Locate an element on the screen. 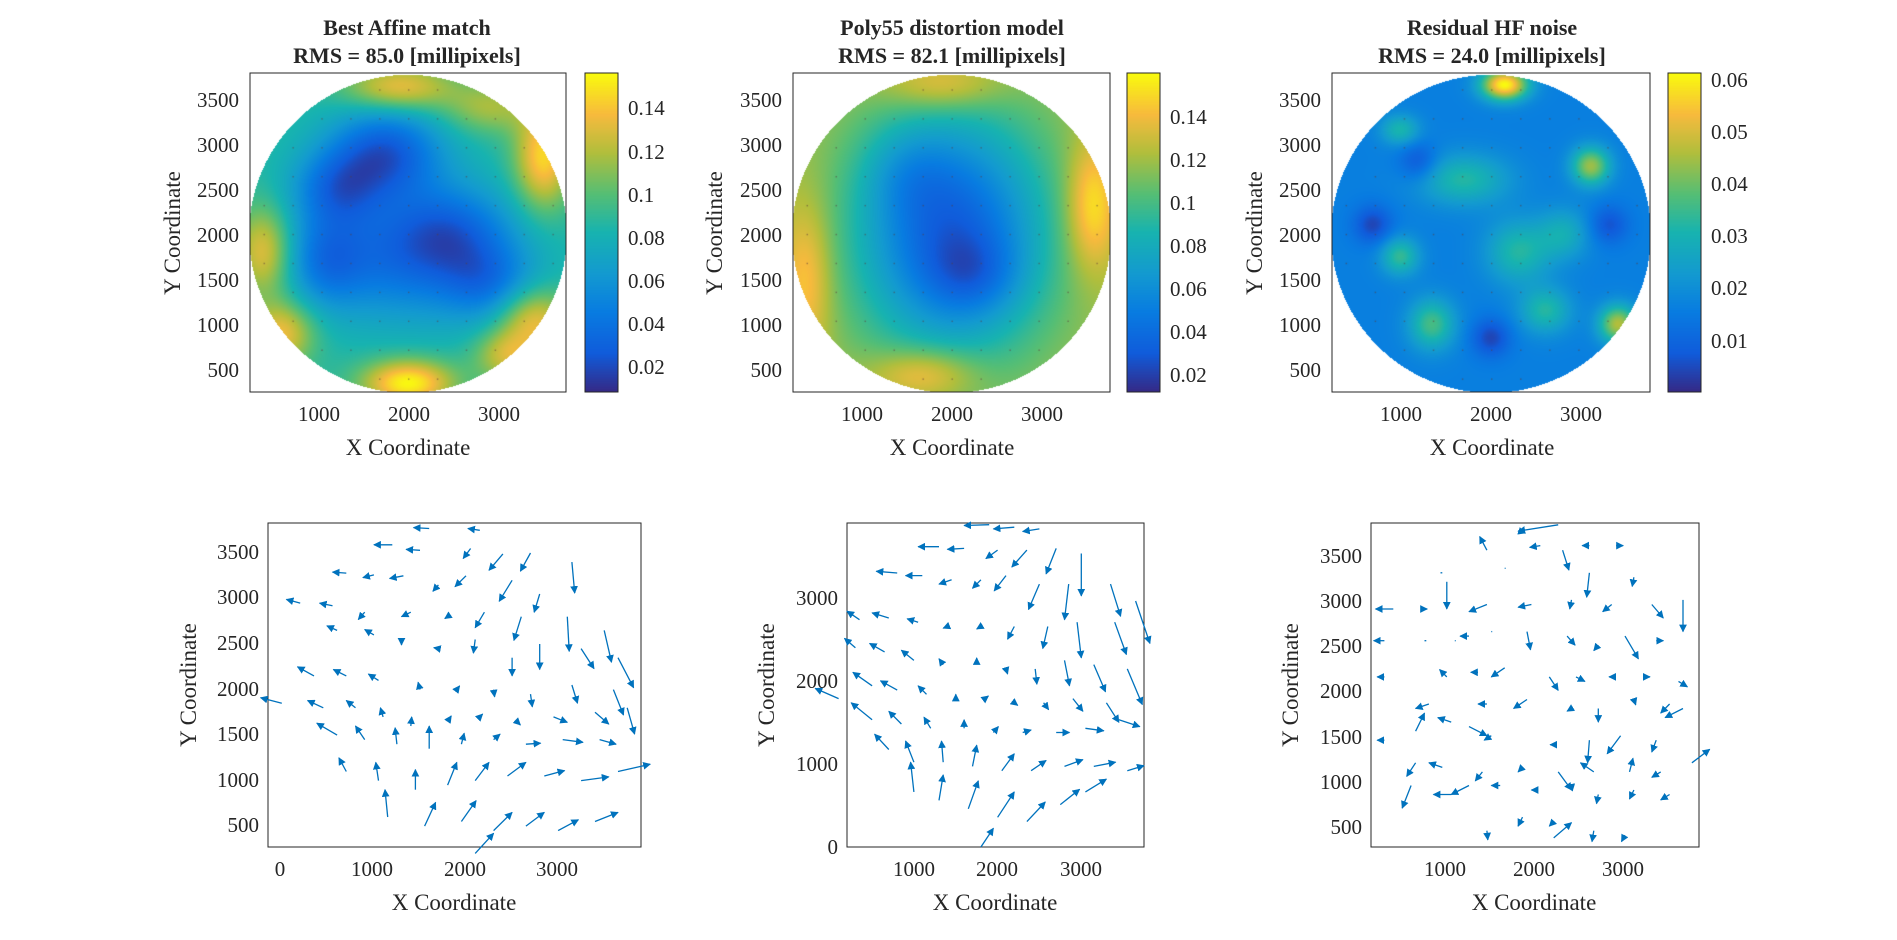 The image size is (1897, 940). panel-1-x-axis-label: X Coordinate is located at coordinates (408, 447).